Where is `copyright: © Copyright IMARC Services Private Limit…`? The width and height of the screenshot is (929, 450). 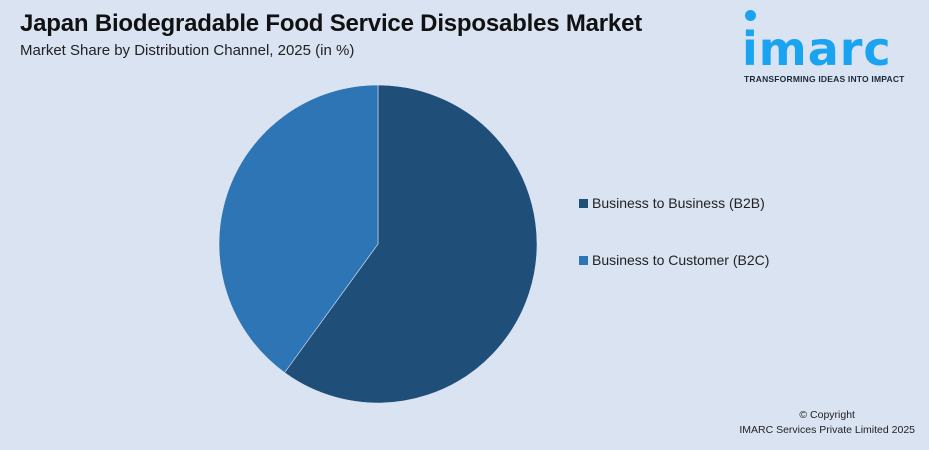
copyright: © Copyright IMARC Services Private Limit… is located at coordinates (827, 423).